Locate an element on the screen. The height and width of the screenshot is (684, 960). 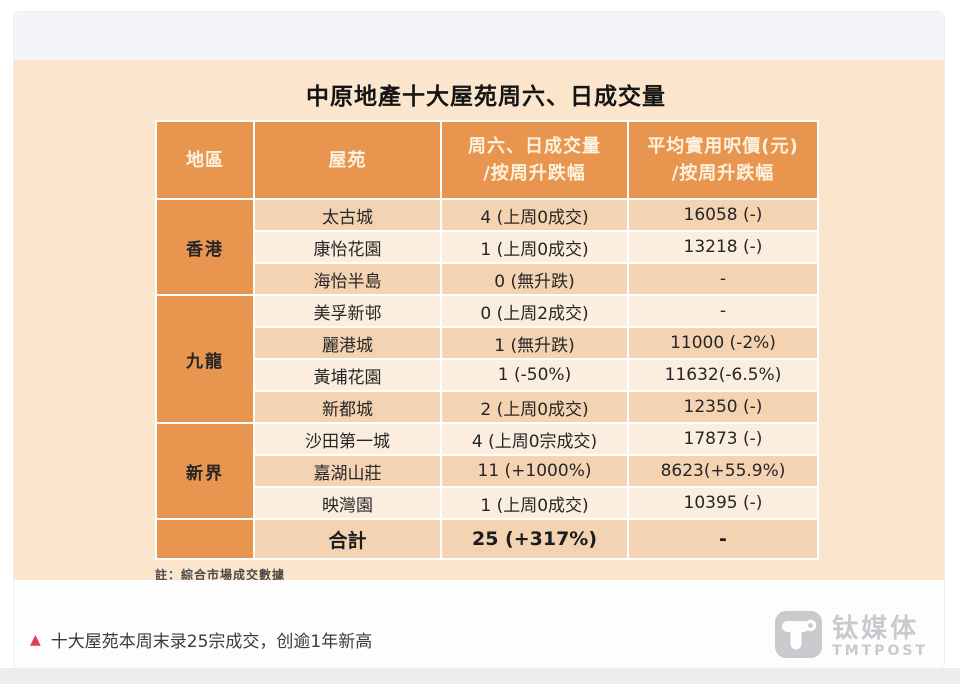
table-row: 康怡花園 1 (上周0成交) 13218 (-) is located at coordinates (487, 247).